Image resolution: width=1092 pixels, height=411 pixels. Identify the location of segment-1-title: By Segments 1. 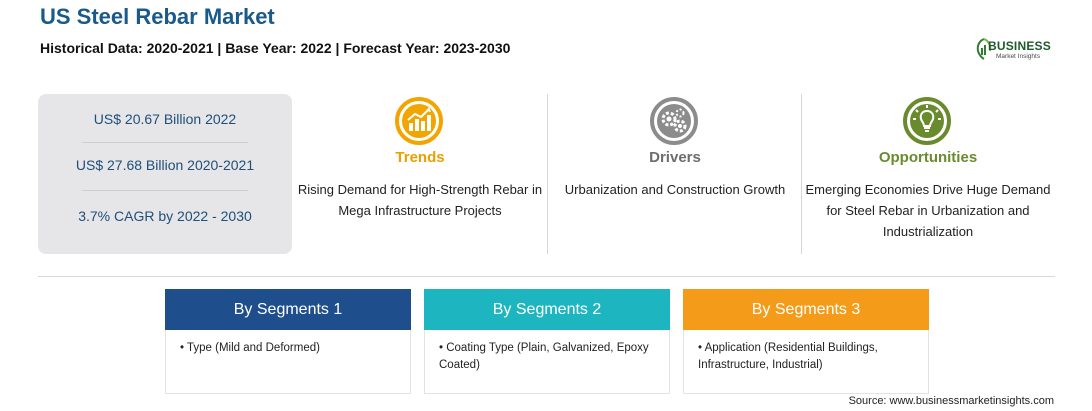
(288, 309).